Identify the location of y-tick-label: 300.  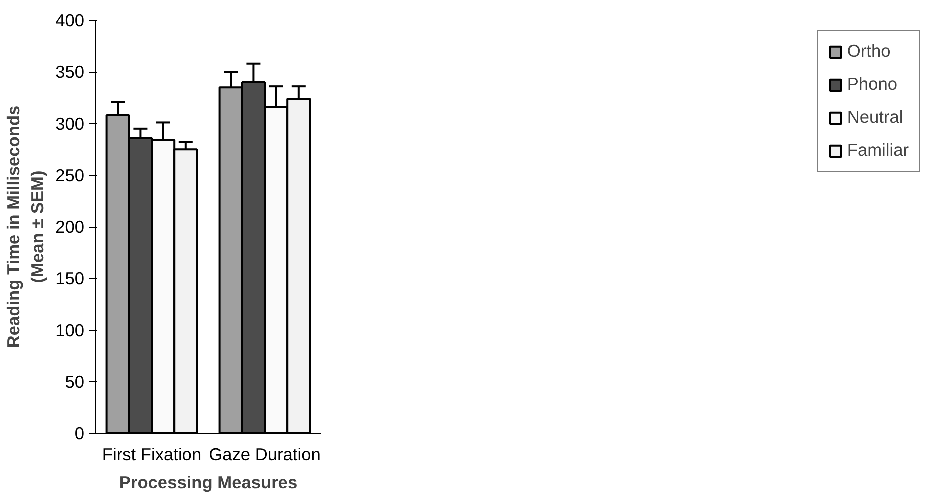
(70, 124).